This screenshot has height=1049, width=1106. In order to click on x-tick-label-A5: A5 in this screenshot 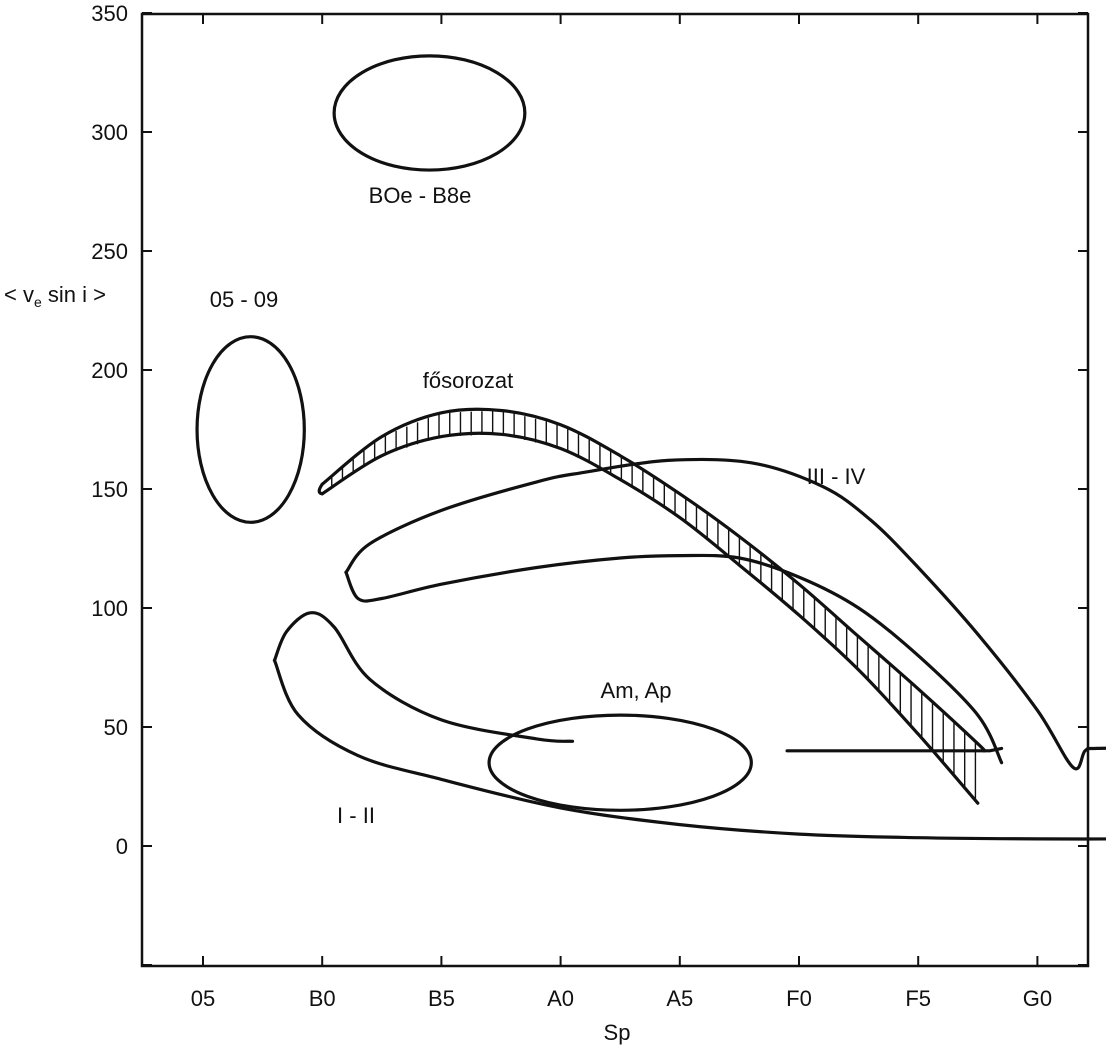, I will do `click(679, 998)`.